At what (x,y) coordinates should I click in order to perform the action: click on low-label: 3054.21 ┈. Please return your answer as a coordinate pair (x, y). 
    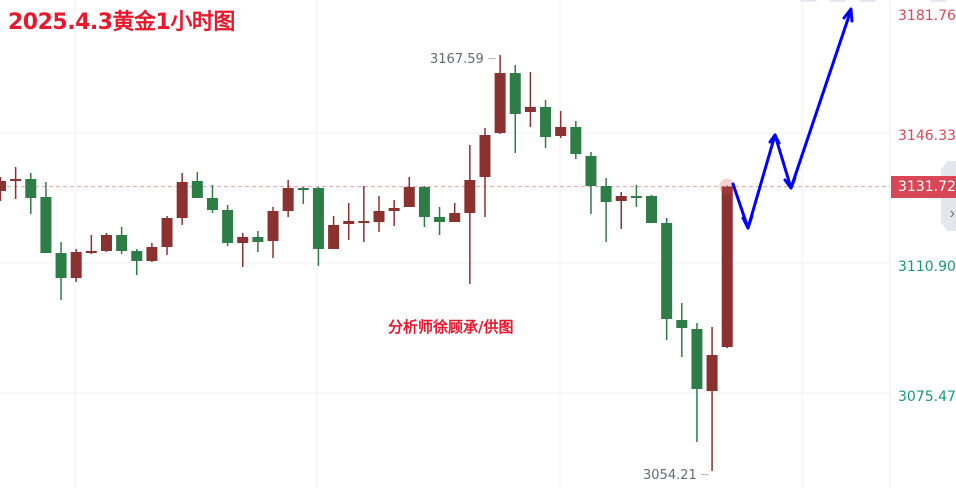
    Looking at the image, I should click on (676, 475).